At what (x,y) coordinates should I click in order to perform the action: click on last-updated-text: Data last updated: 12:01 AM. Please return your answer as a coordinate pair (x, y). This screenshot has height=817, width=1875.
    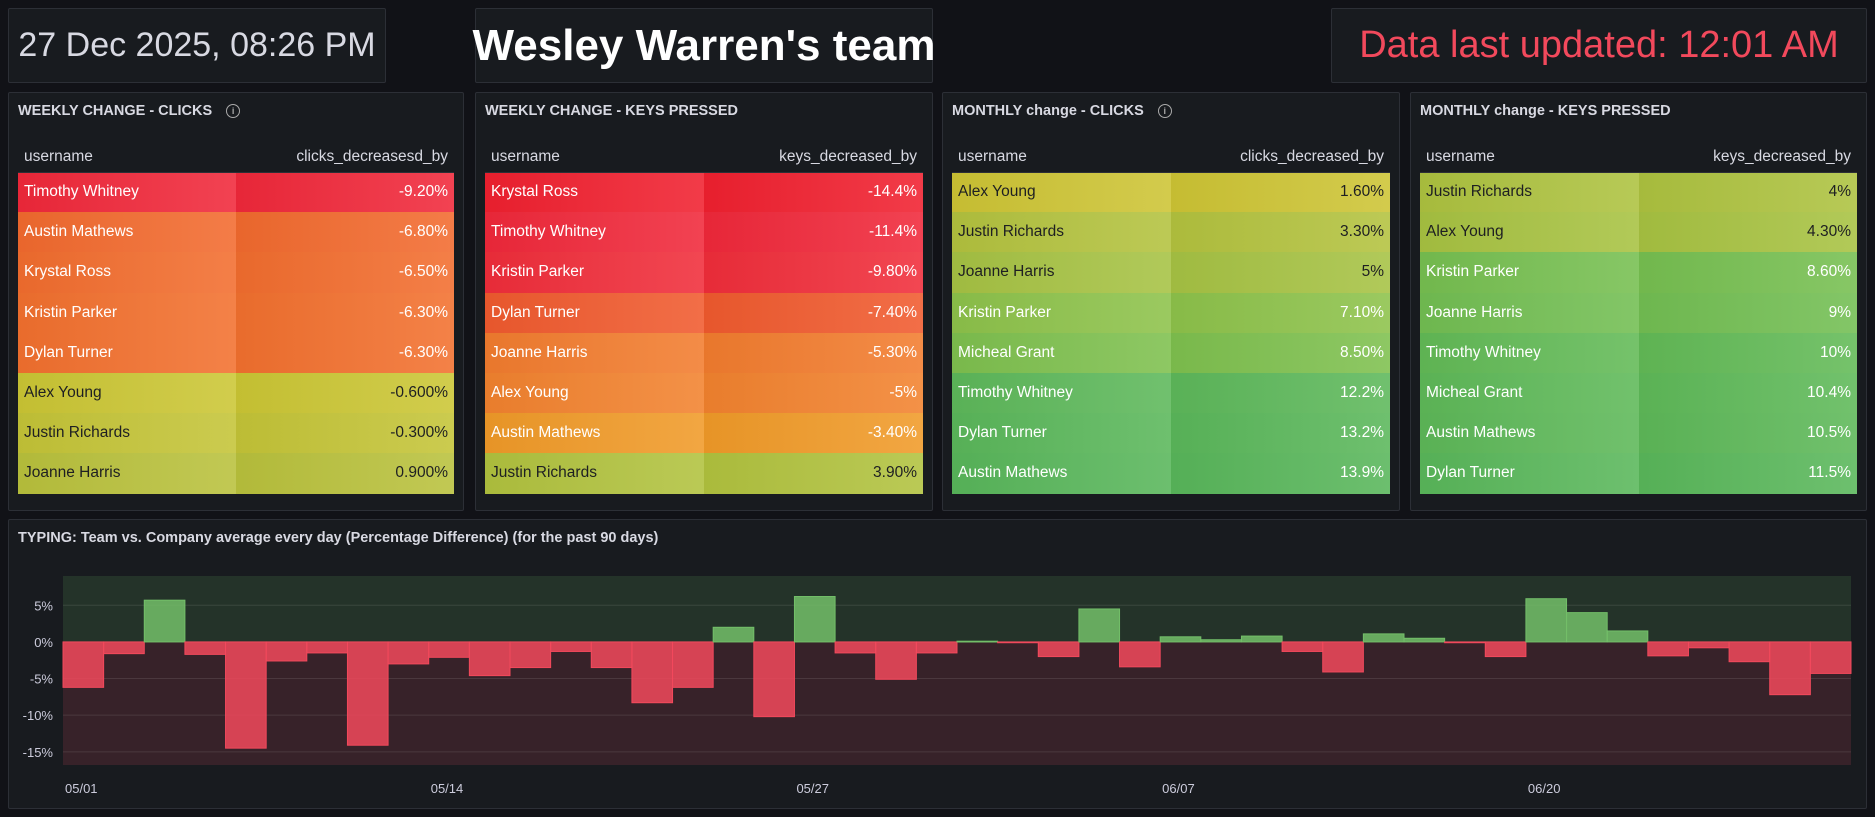
    Looking at the image, I should click on (1599, 45).